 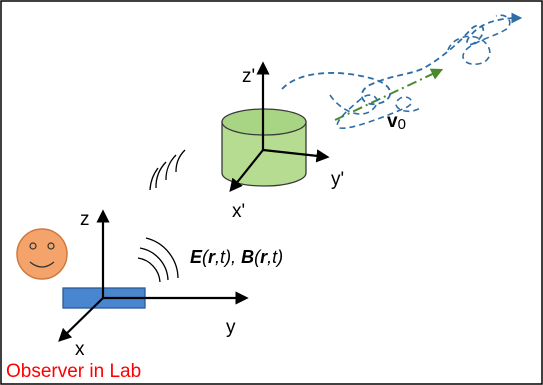 What do you see at coordinates (246, 171) in the screenshot?
I see `x-prime-axis` at bounding box center [246, 171].